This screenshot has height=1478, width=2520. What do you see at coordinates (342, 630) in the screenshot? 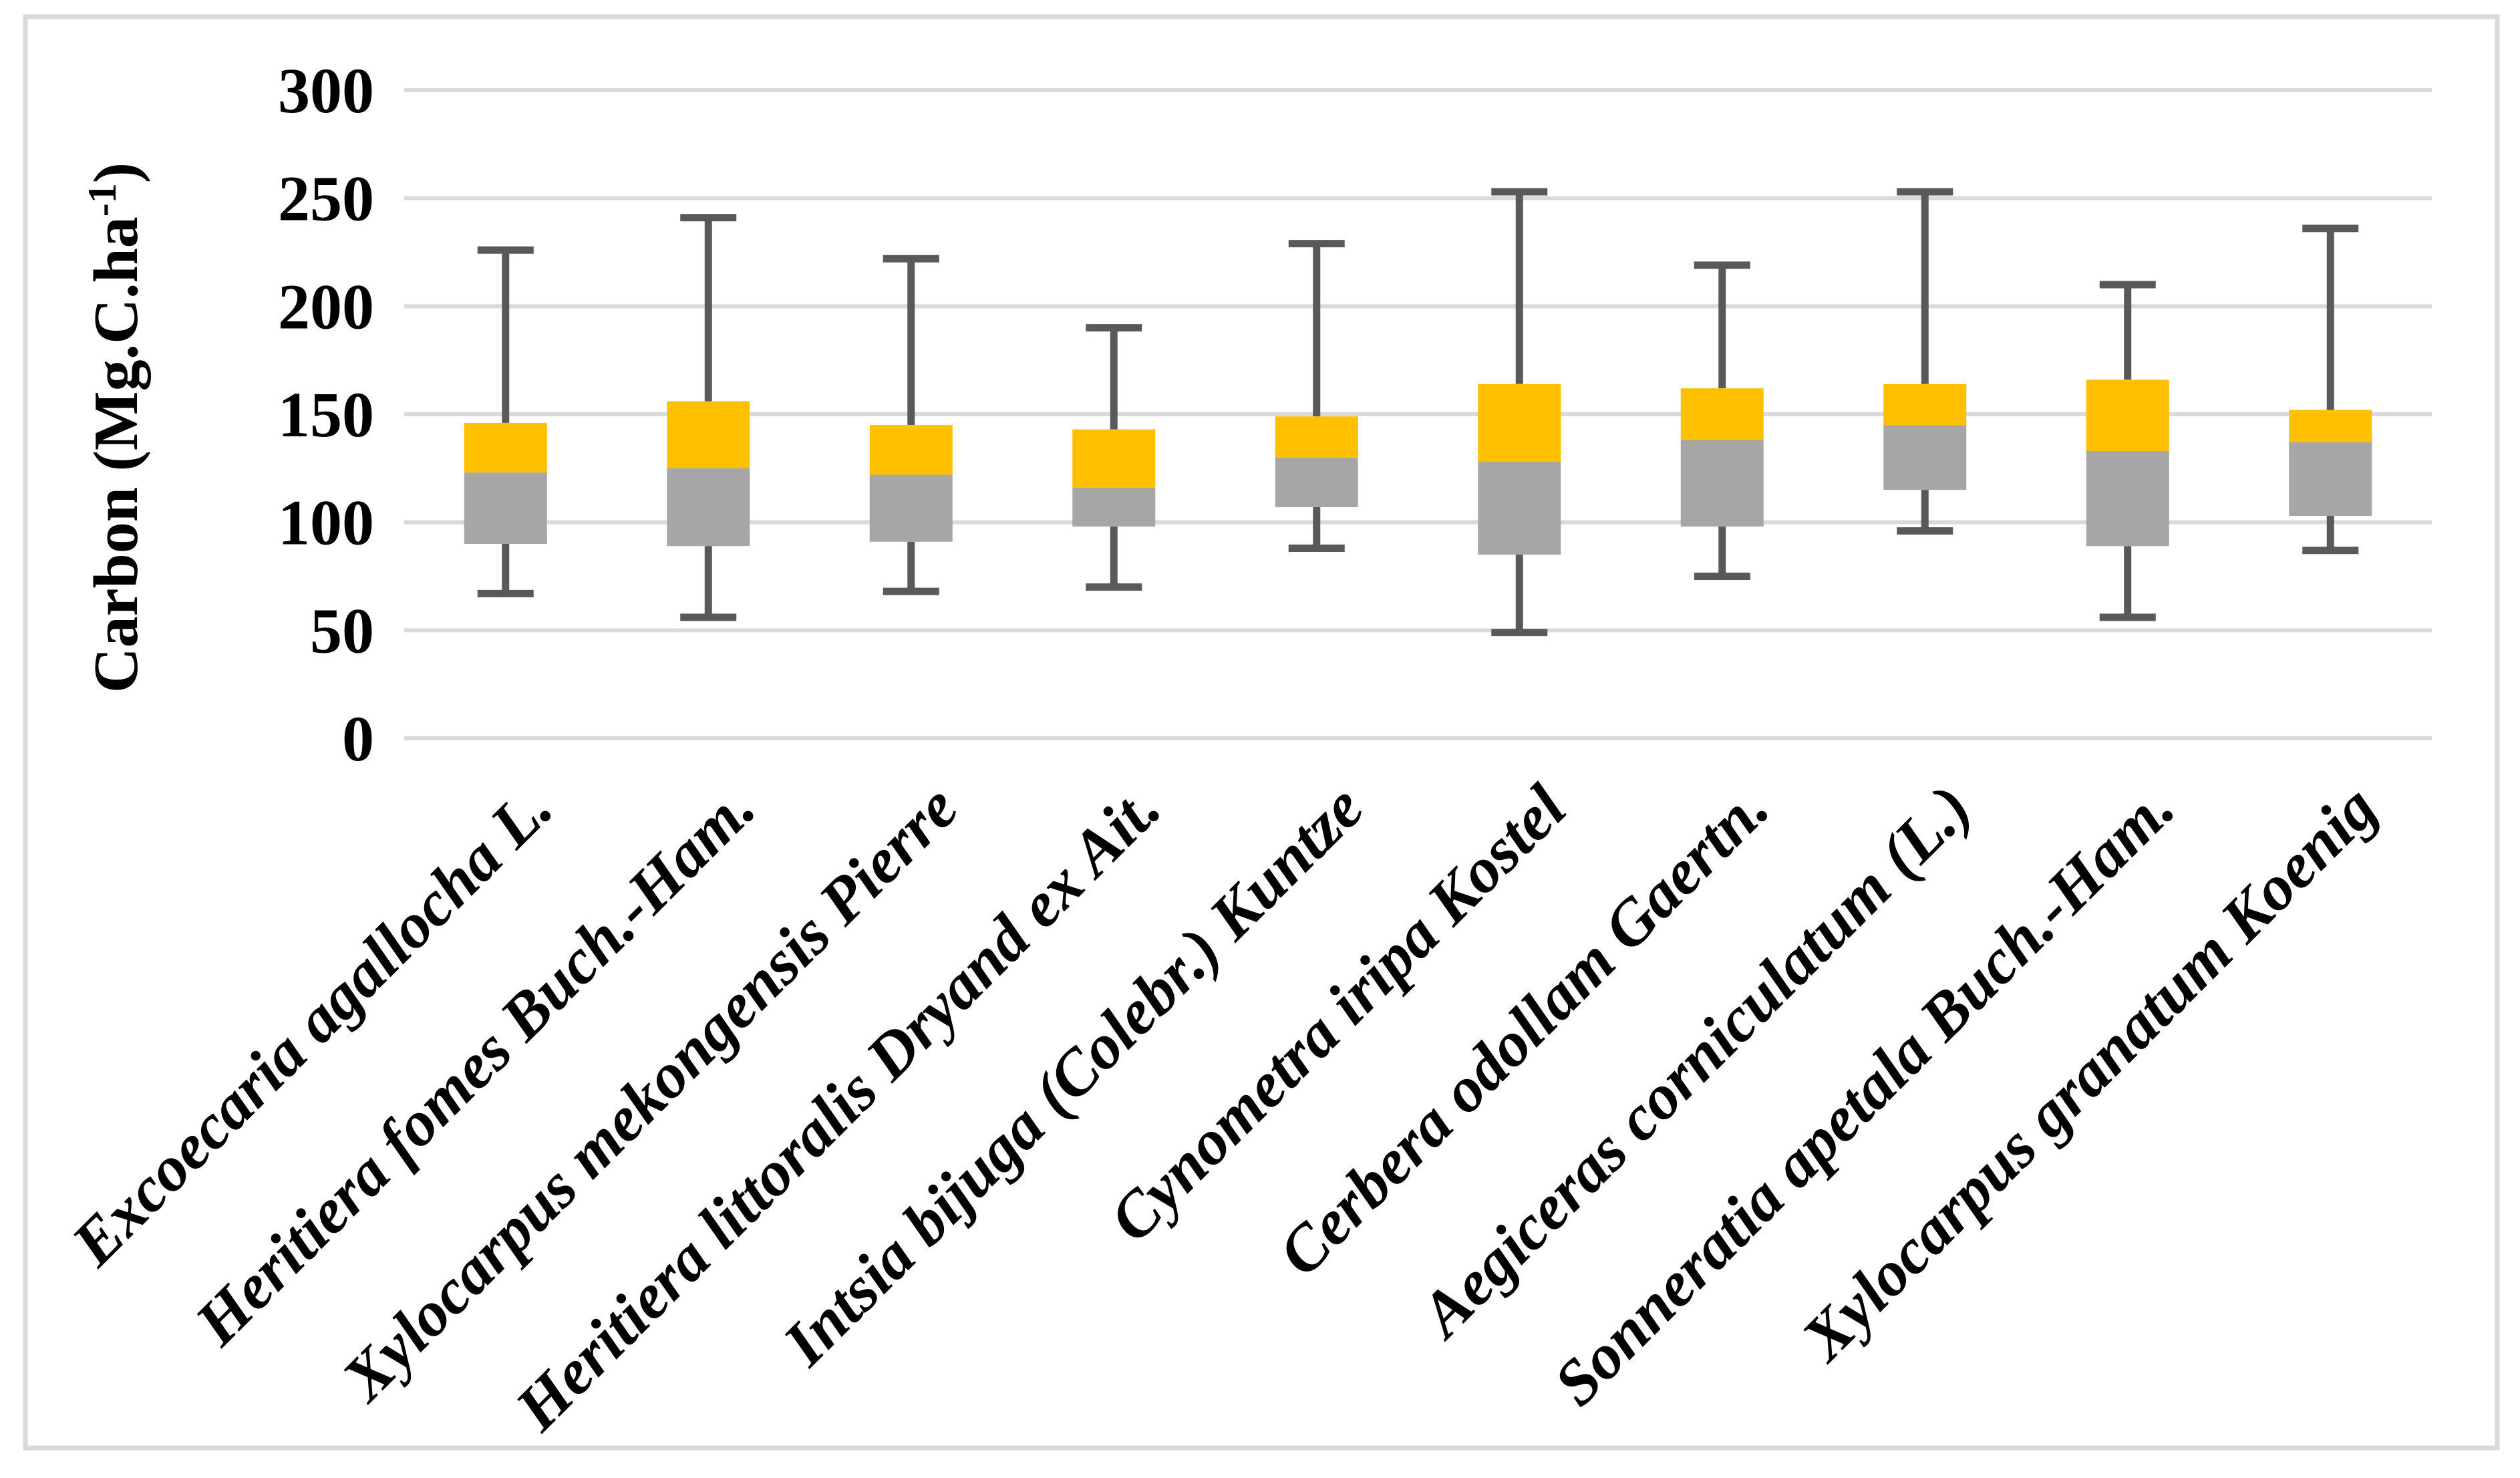
I see `y-tick-label: 50` at bounding box center [342, 630].